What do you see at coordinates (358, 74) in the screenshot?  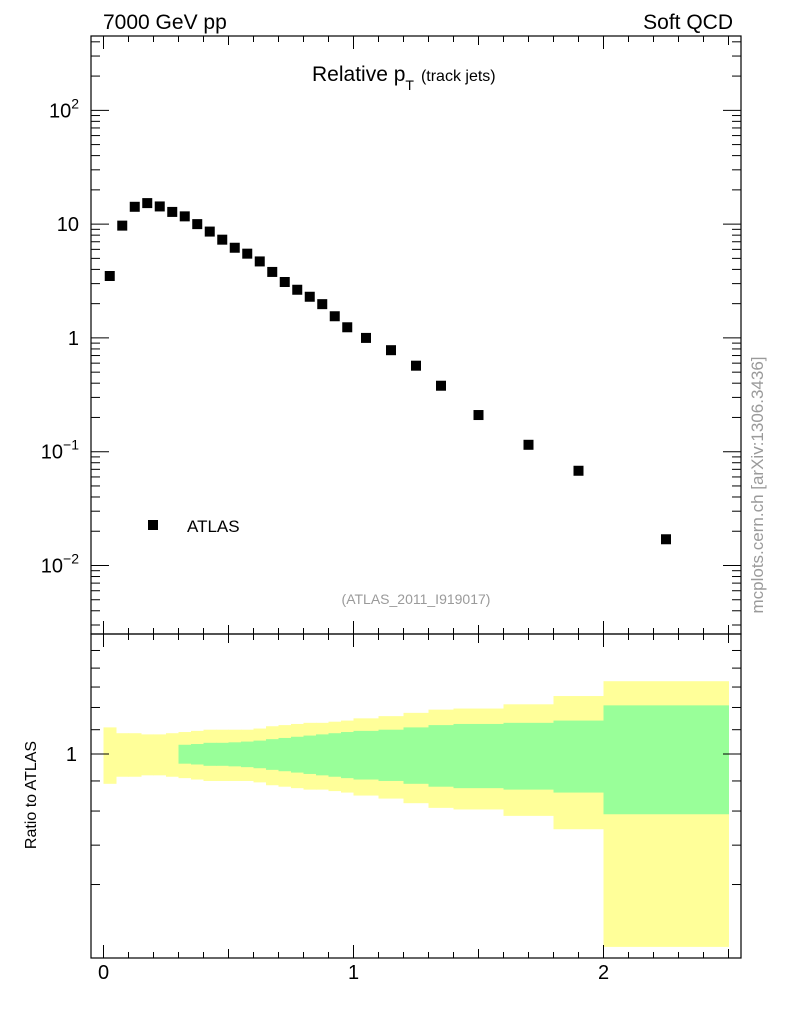 I see `chart-title-main: Relative p` at bounding box center [358, 74].